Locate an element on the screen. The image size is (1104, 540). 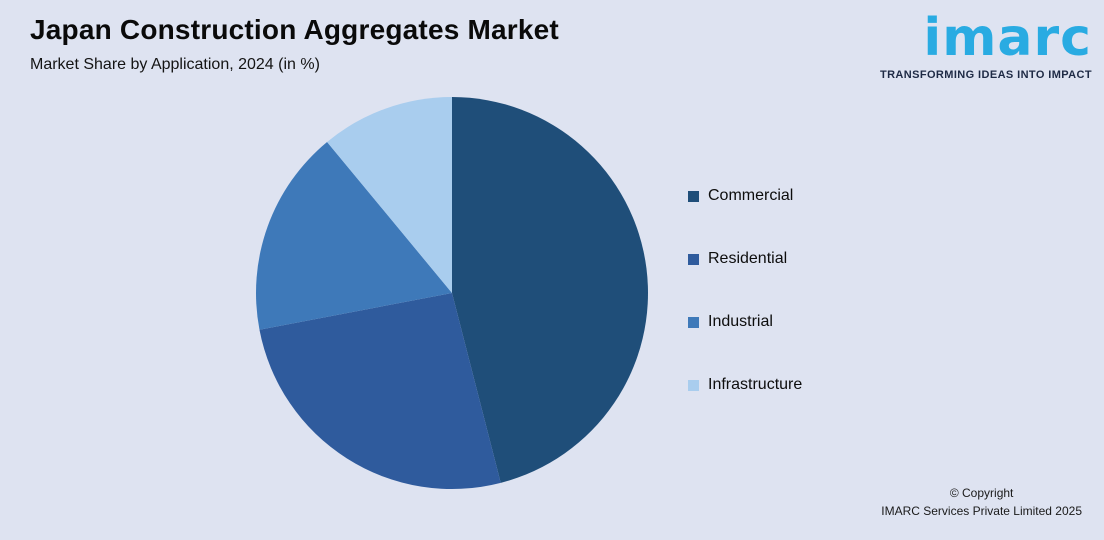
legend-label: Industrial is located at coordinates (740, 321).